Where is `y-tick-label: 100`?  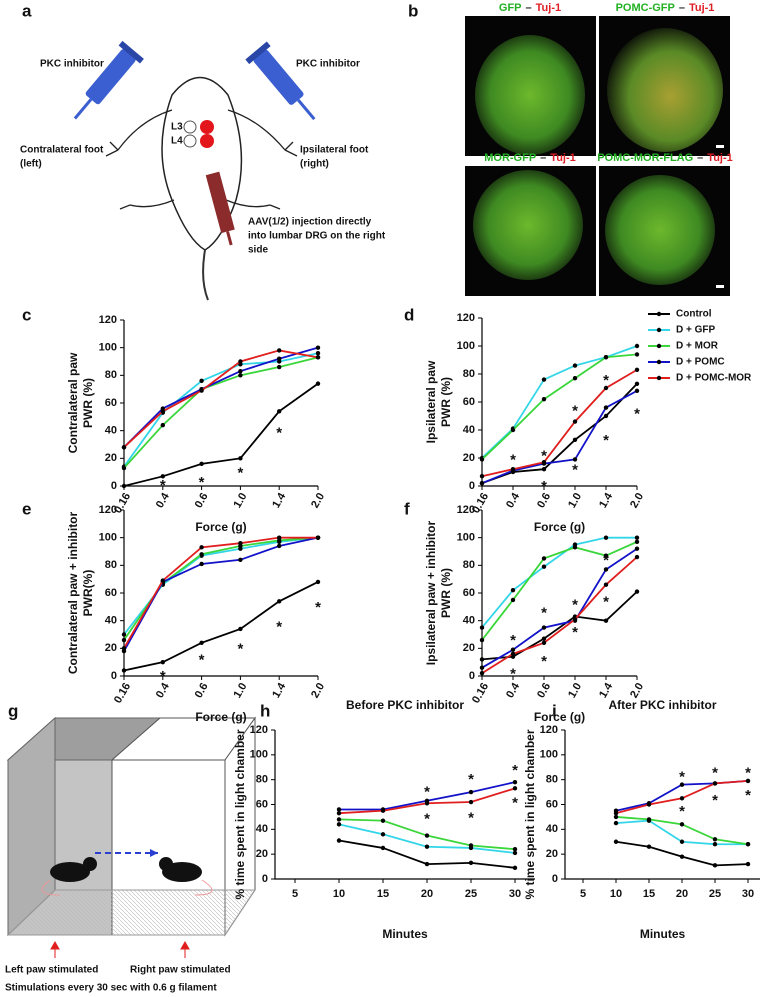 y-tick-label: 100 is located at coordinates (108, 538).